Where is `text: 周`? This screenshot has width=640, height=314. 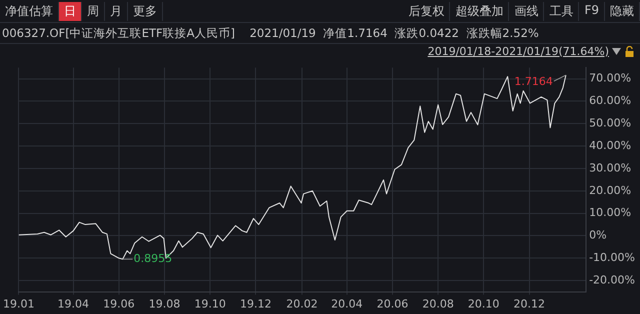 text: 周 is located at coordinates (93, 11).